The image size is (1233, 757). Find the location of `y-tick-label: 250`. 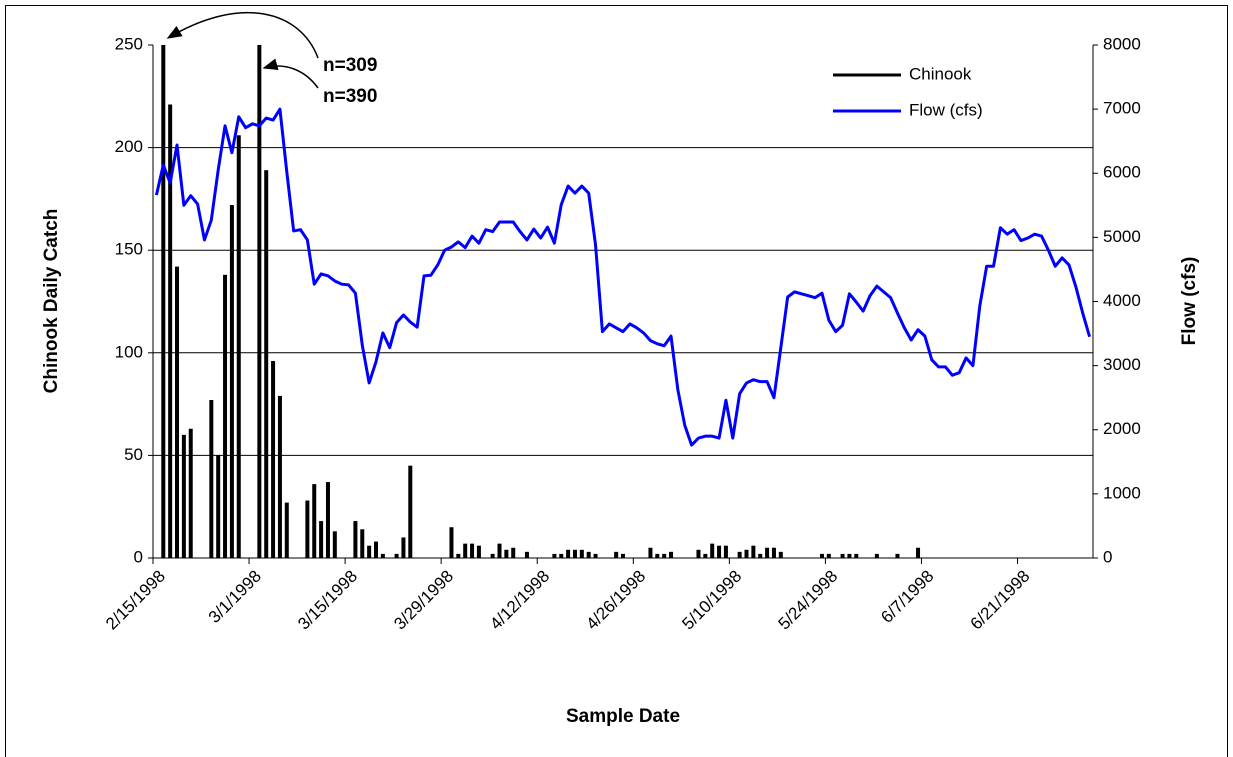

y-tick-label: 250 is located at coordinates (129, 43).